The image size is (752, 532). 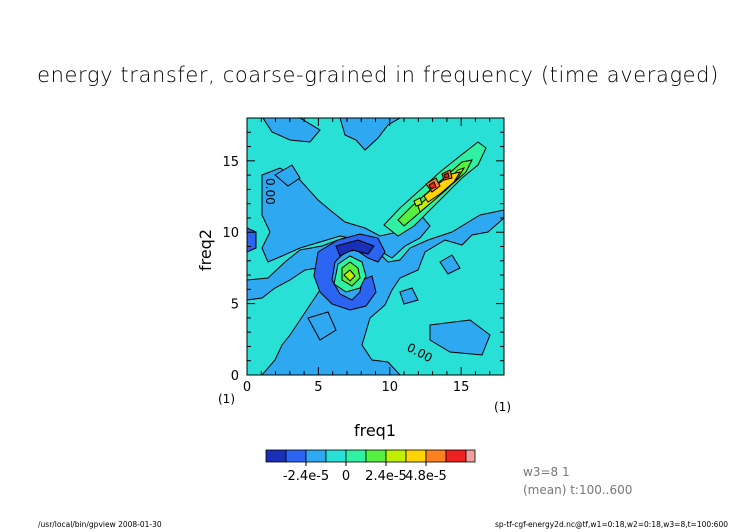 I want to click on colorbar-tick-label: 0, so click(x=346, y=476).